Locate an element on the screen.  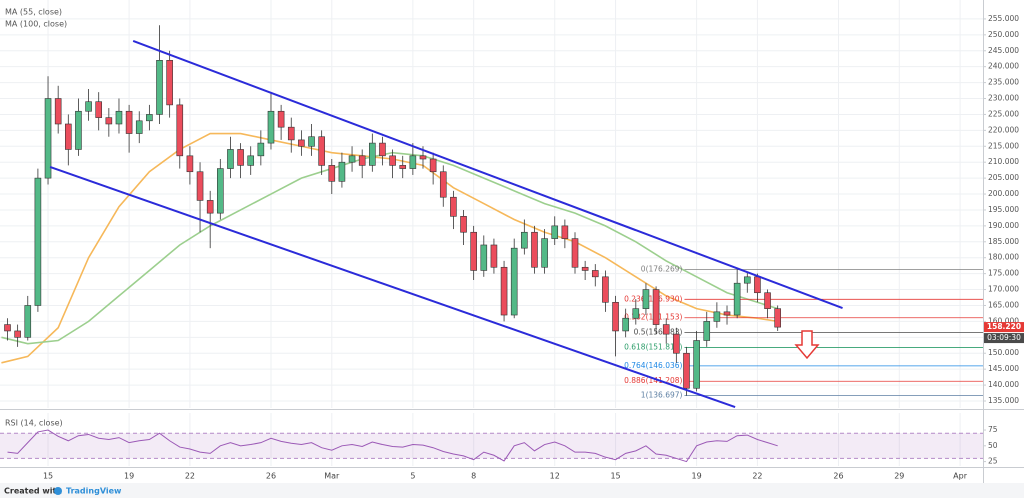
fib-label: 1(136.697) is located at coordinates (662, 395).